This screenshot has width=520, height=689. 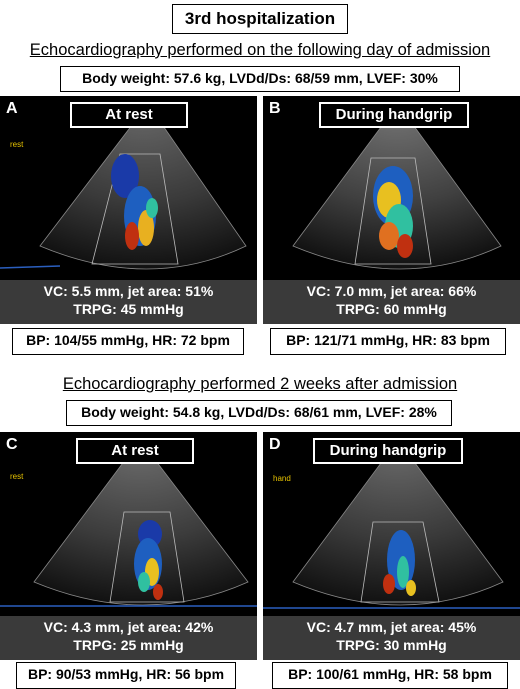 I want to click on panel-letter-c: C, so click(x=12, y=444).